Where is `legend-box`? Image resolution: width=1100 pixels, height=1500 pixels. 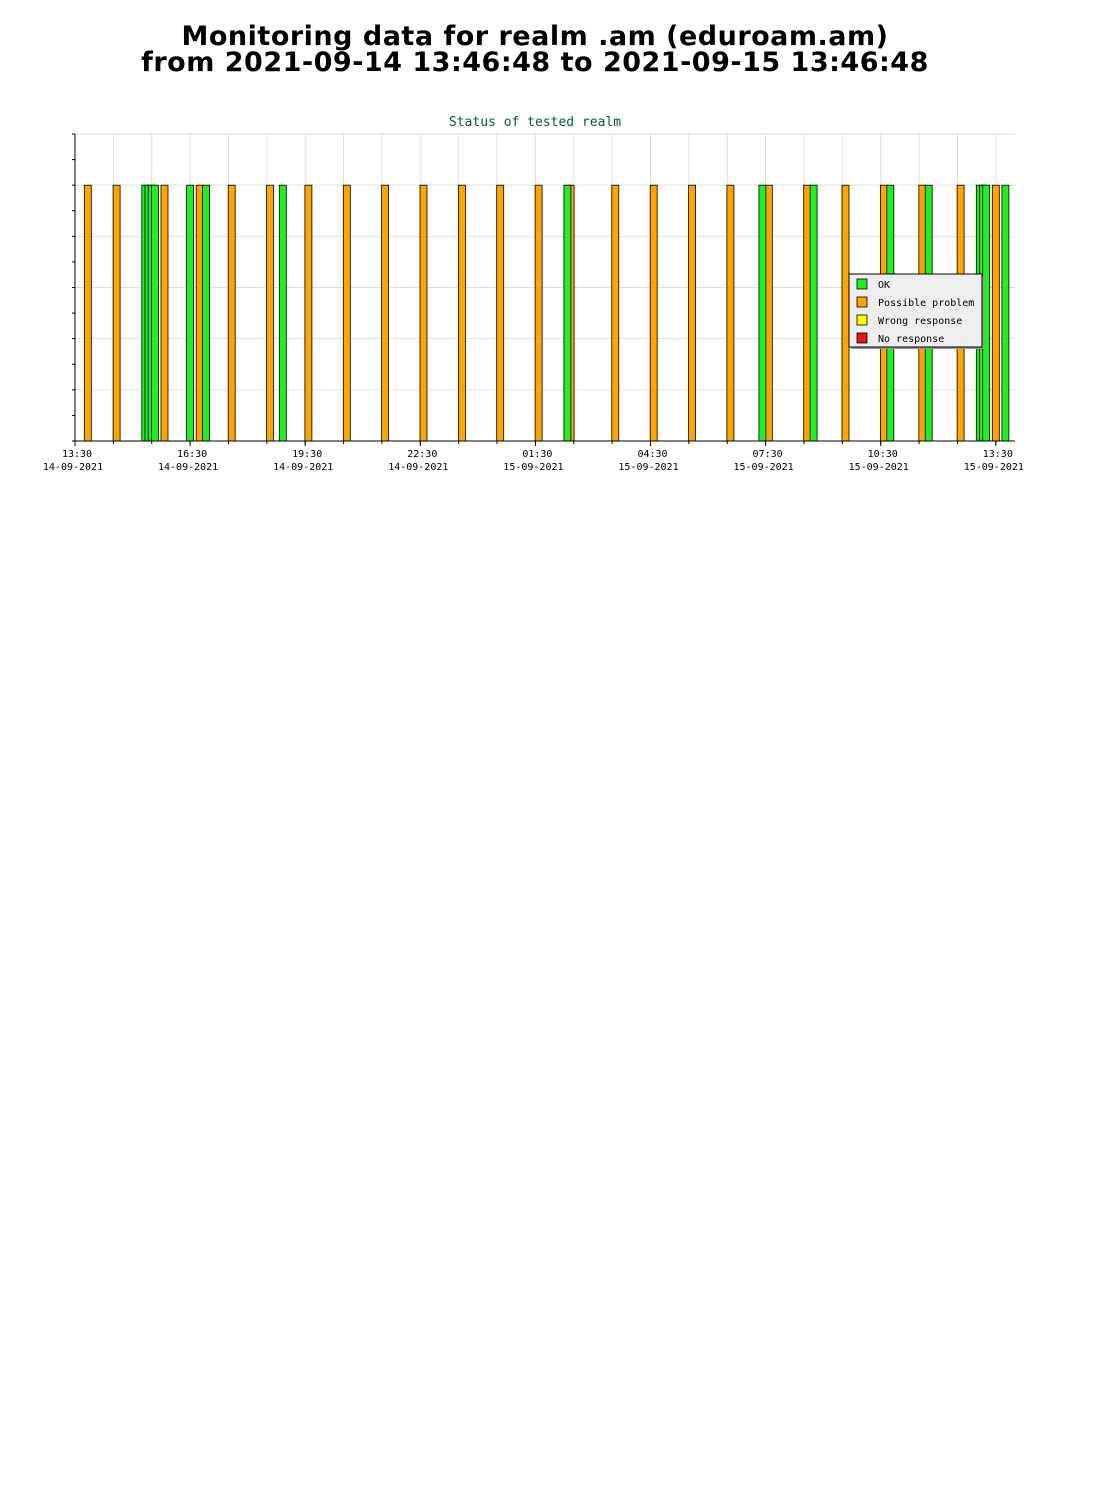 legend-box is located at coordinates (915, 310).